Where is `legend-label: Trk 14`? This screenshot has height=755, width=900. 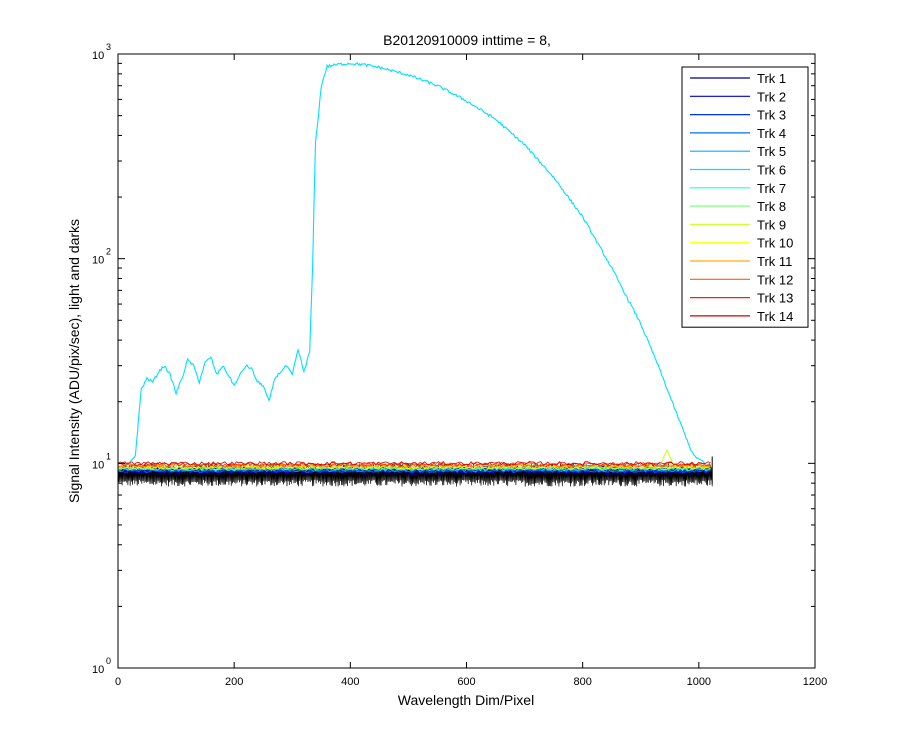
legend-label: Trk 14 is located at coordinates (775, 316).